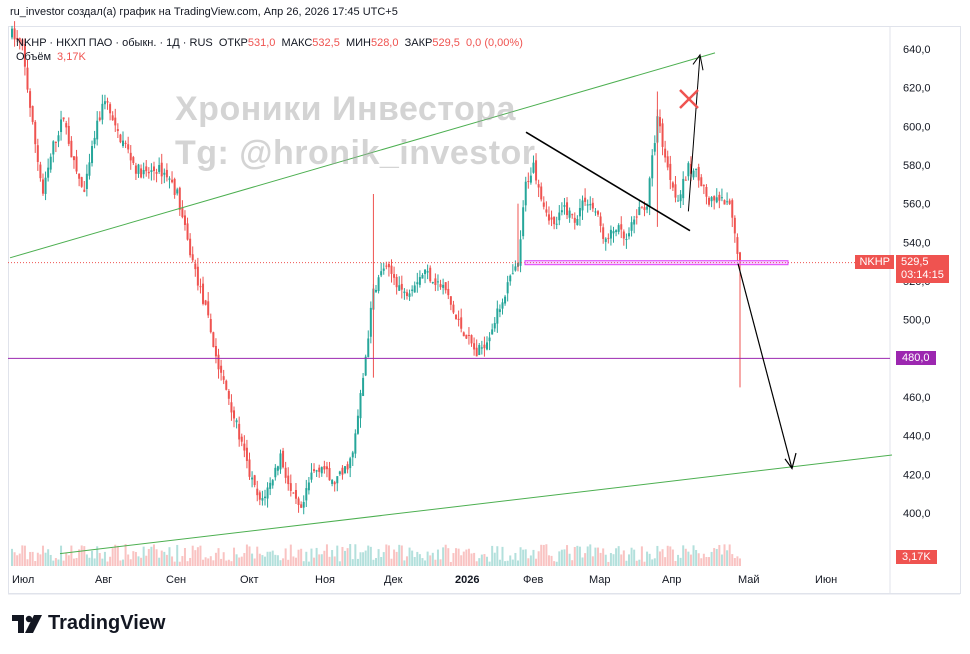 This screenshot has height=654, width=970. I want to click on y-tick-label: 400,0, so click(917, 514).